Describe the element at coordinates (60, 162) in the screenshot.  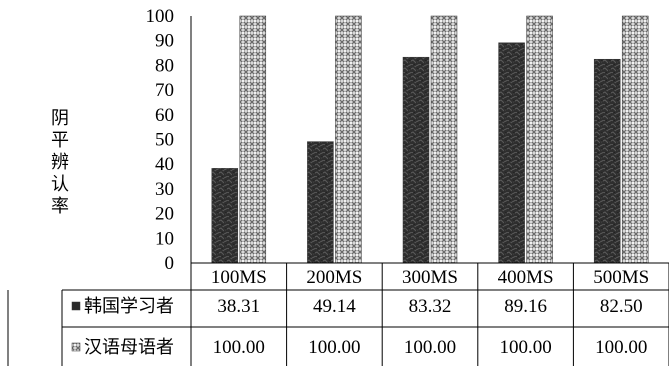
I see `y-axis-label: 阴平辨认率` at that location.